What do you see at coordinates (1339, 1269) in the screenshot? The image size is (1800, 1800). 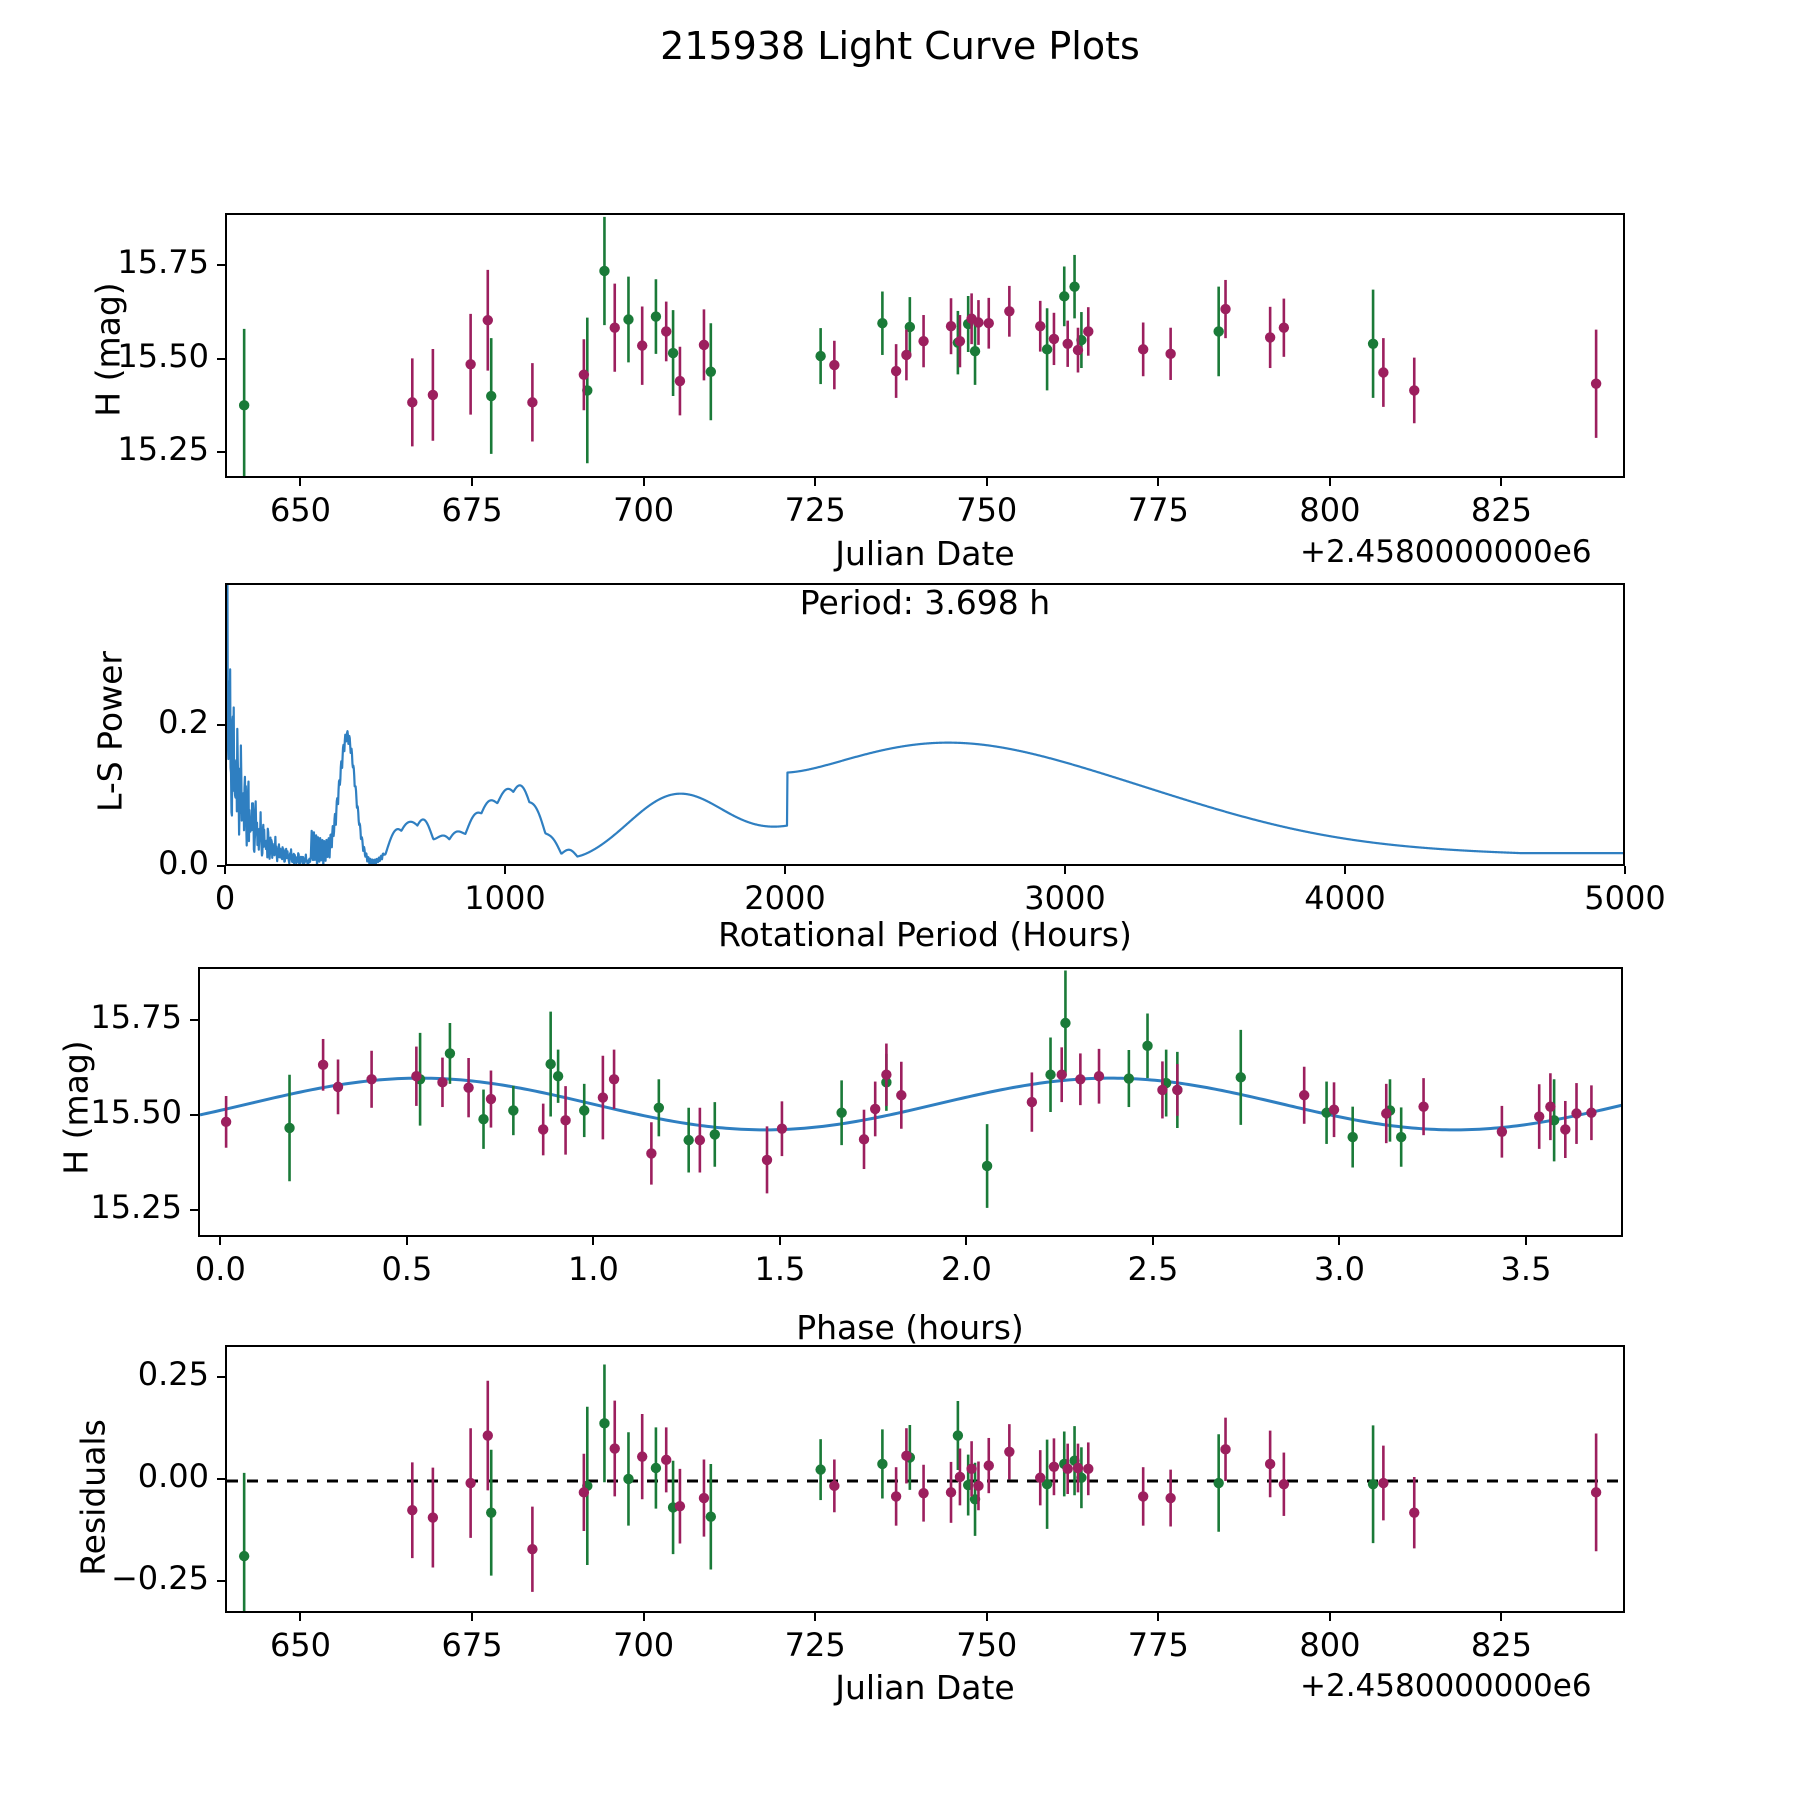 I see `x-tick-label: 3.0` at bounding box center [1339, 1269].